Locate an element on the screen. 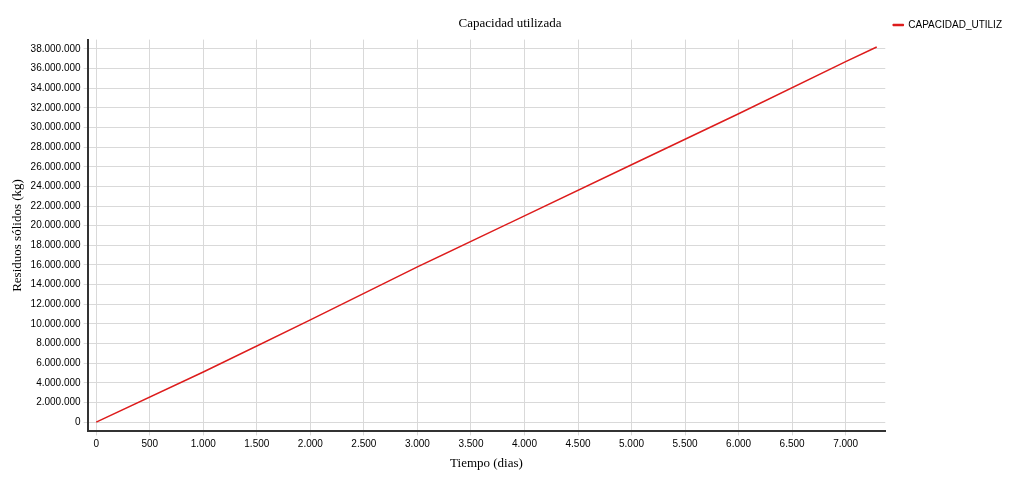 Image resolution: width=1030 pixels, height=481 pixels. y-tick-label: 20.000.000 is located at coordinates (56, 225).